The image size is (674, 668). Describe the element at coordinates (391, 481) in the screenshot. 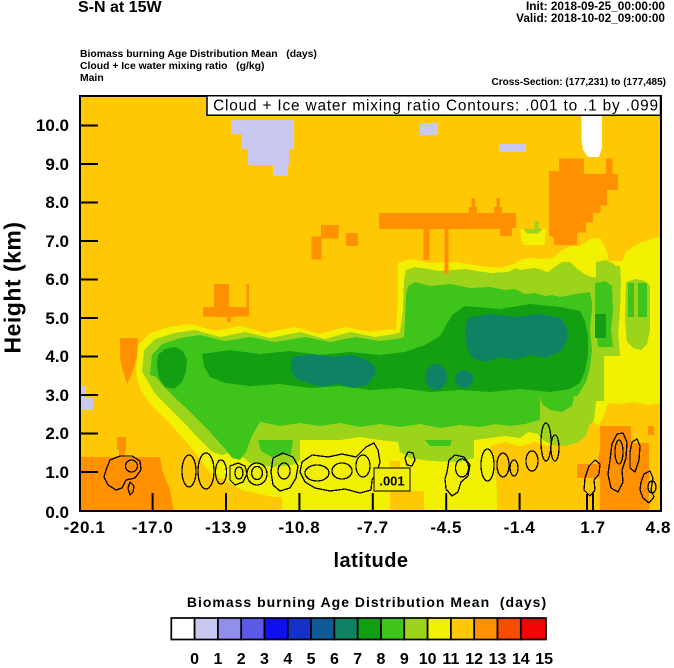

I see `svg-text: .001` at that location.